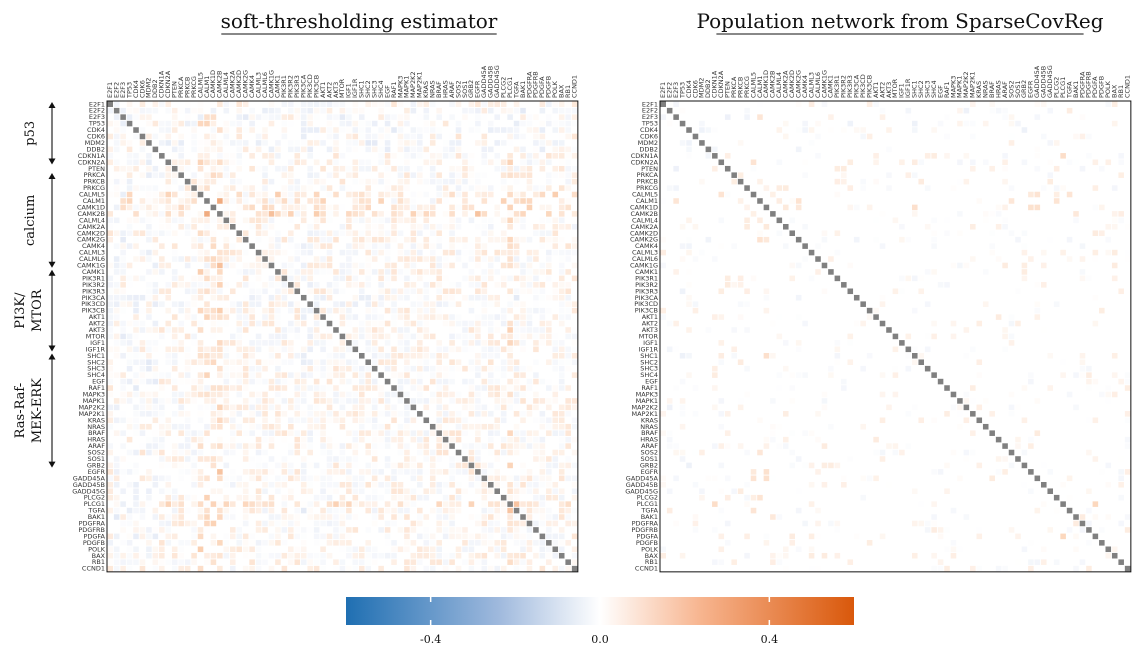  What do you see at coordinates (96, 433) in the screenshot?
I see `row-label: BRAF` at bounding box center [96, 433].